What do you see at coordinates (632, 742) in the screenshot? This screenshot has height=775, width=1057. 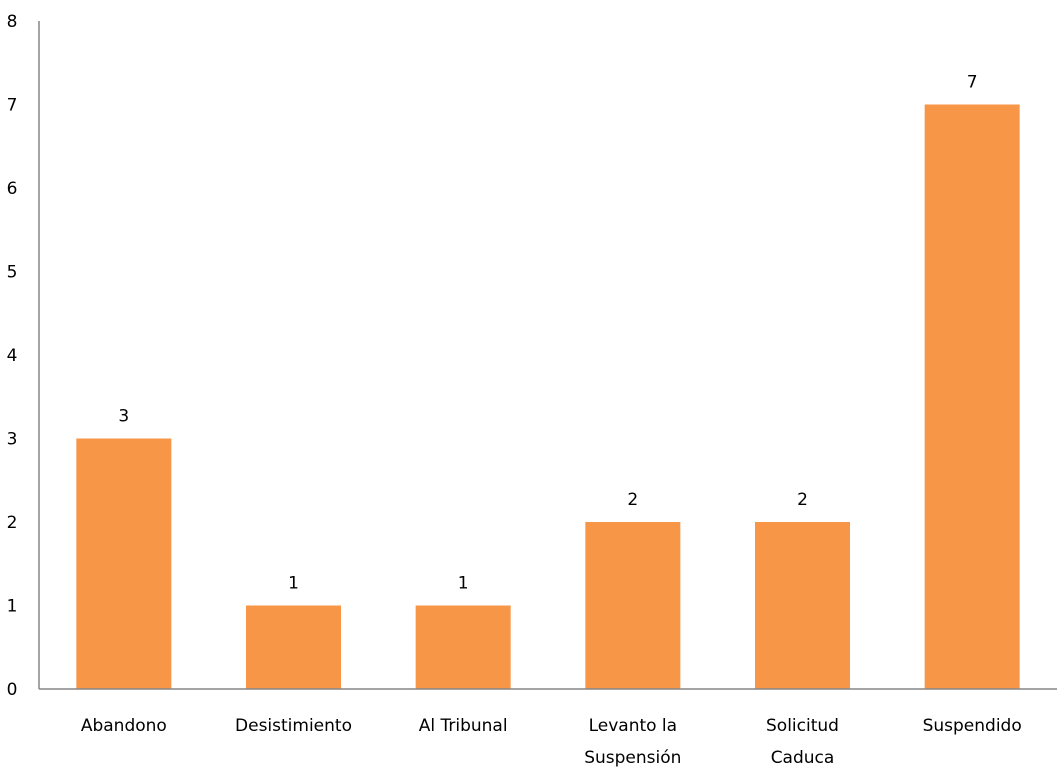 I see `category-label: Levanto la Suspensión` at bounding box center [632, 742].